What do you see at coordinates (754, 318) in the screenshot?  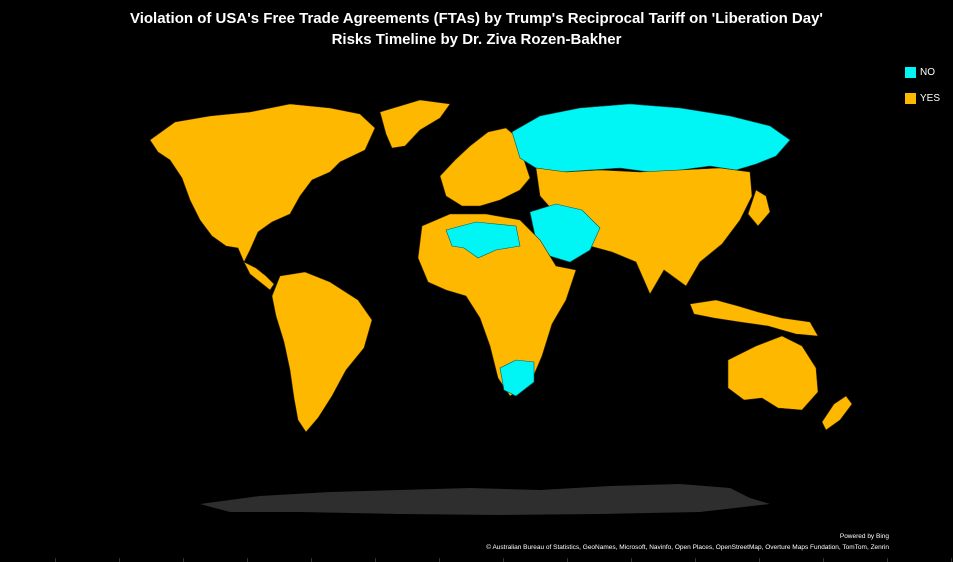 I see `southeast-asia-islands` at bounding box center [754, 318].